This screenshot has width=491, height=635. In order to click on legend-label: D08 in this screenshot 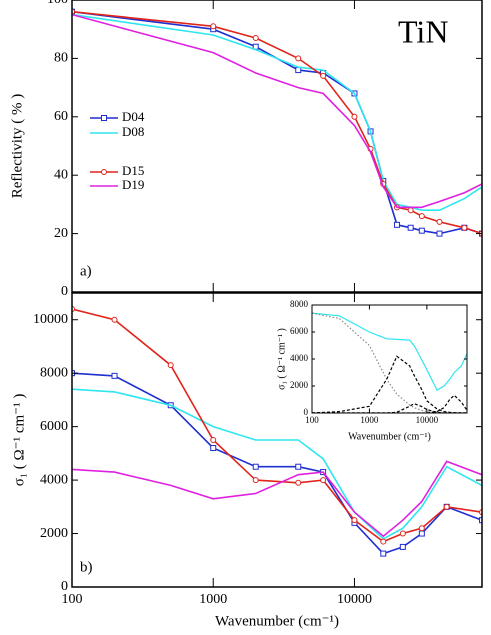, I will do `click(133, 131)`.